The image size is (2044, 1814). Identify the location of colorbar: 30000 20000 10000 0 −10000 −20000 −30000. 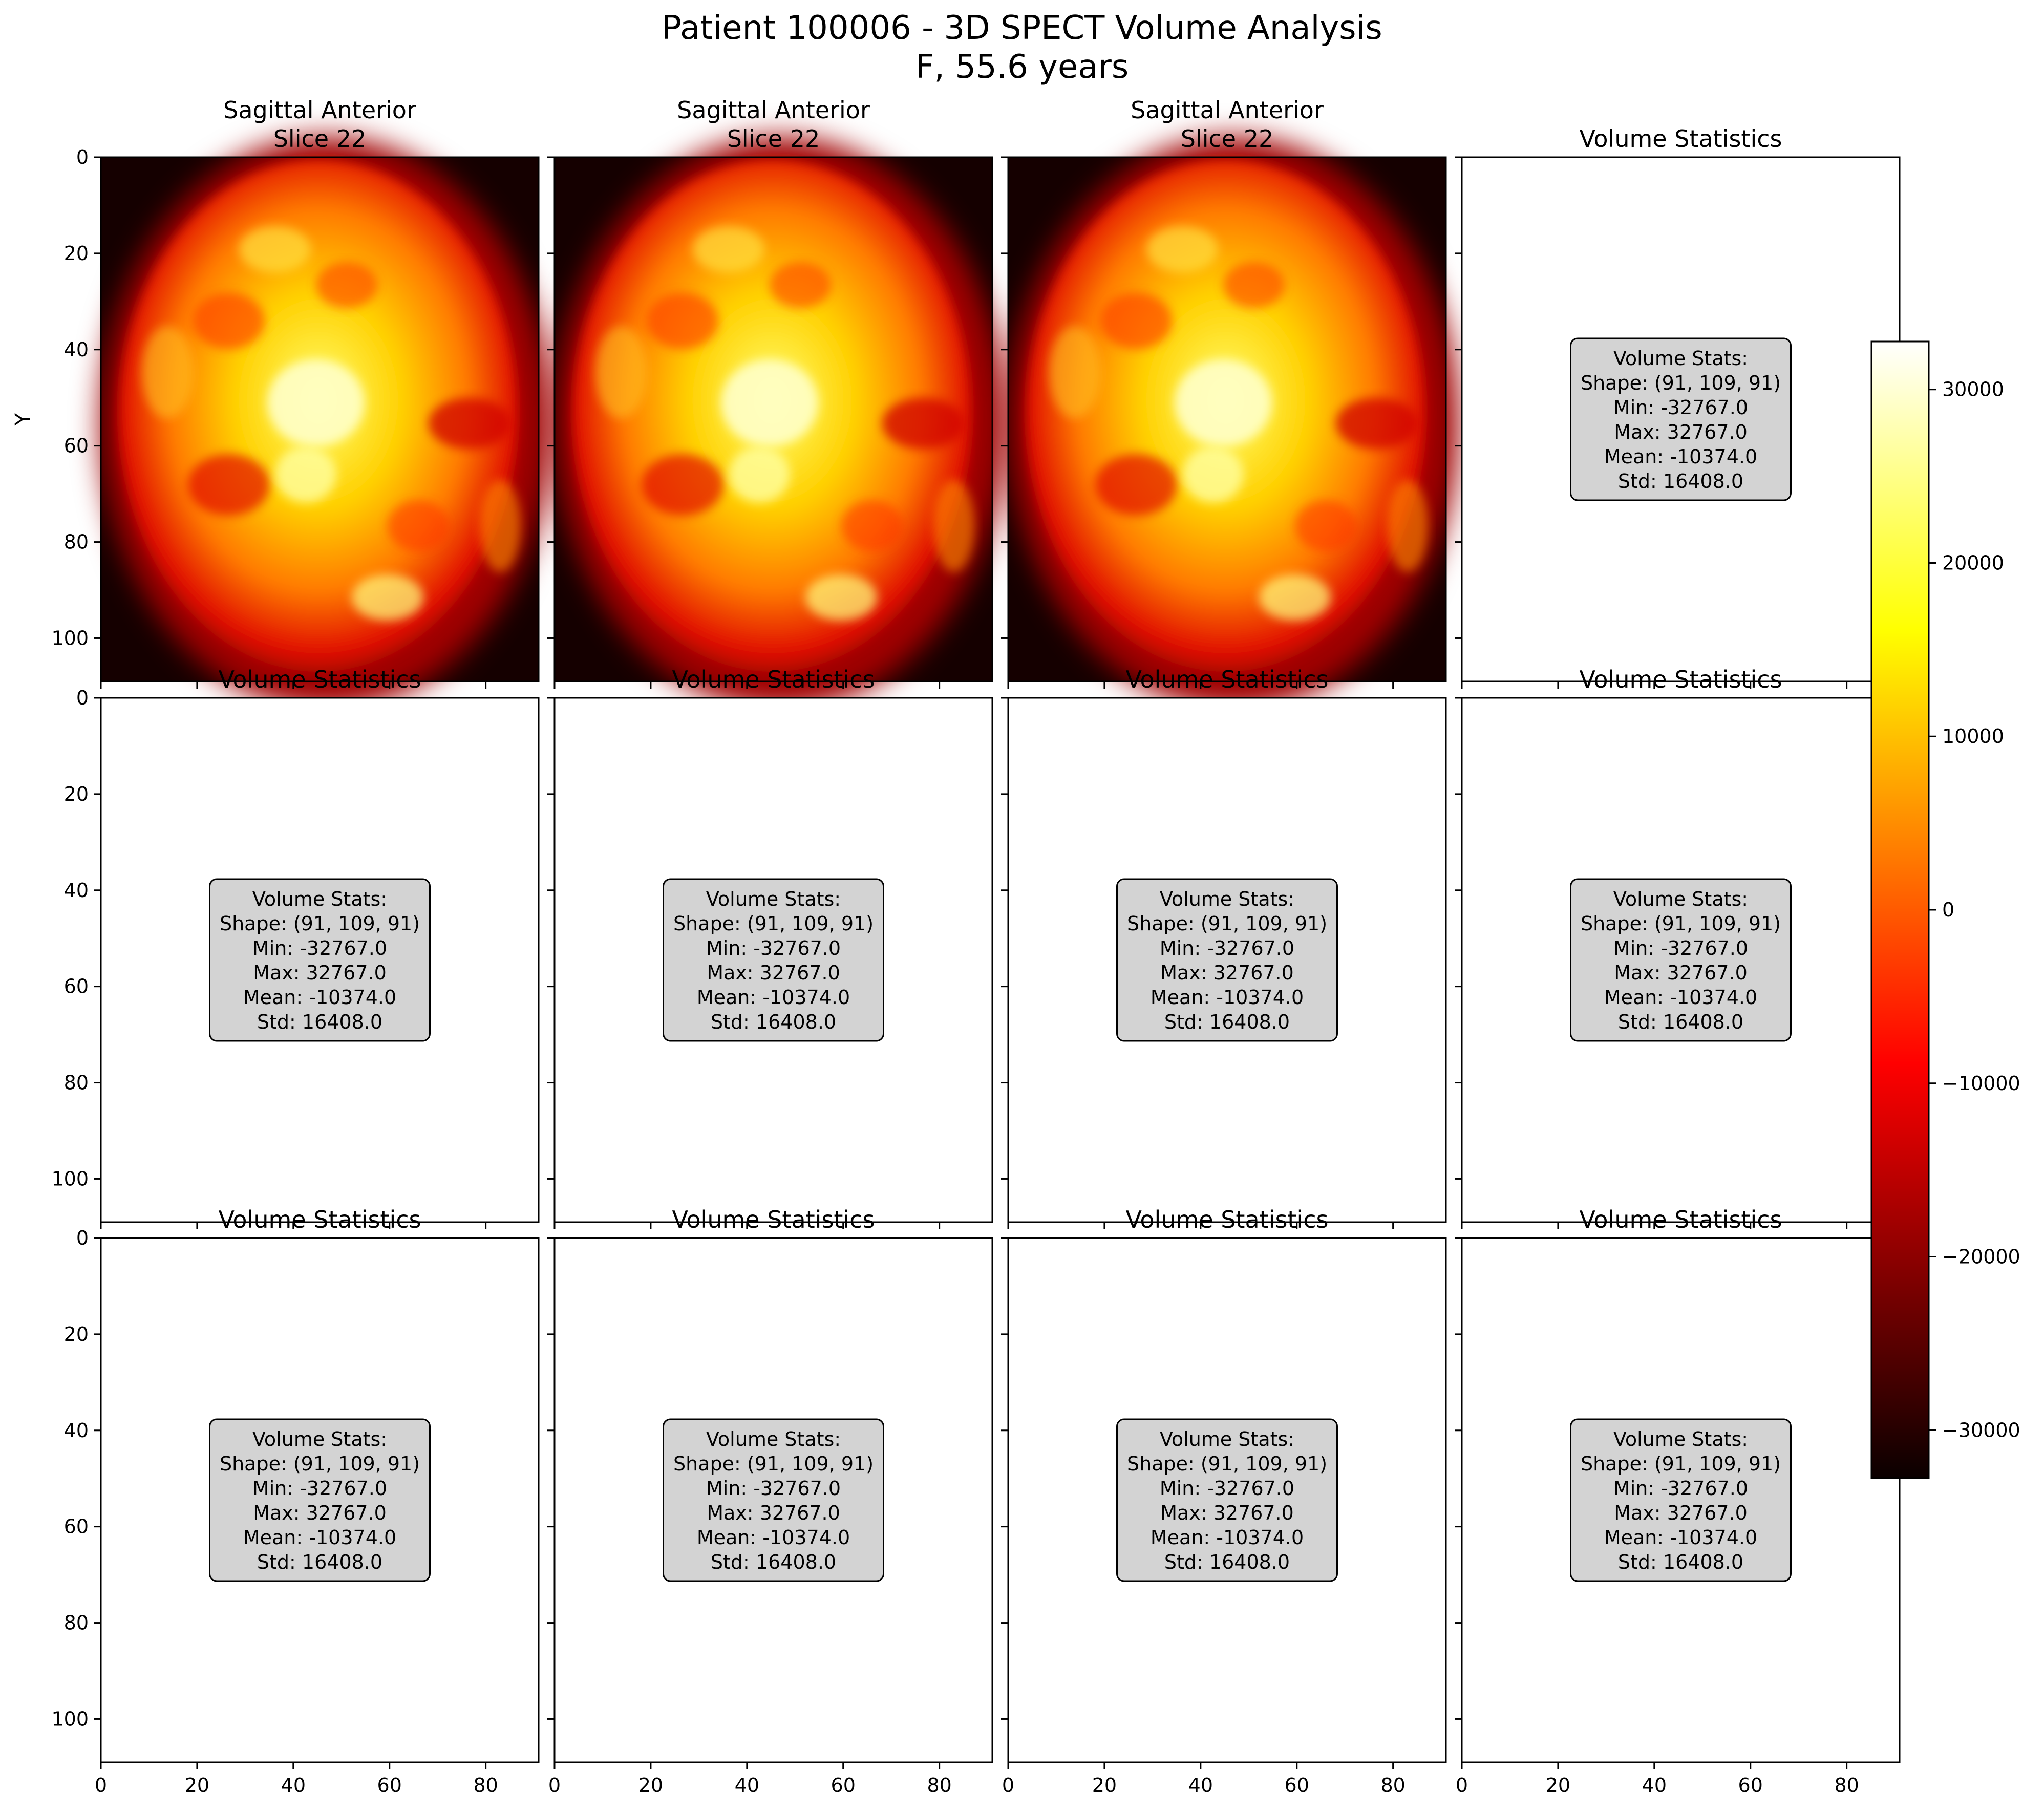
(1945, 909).